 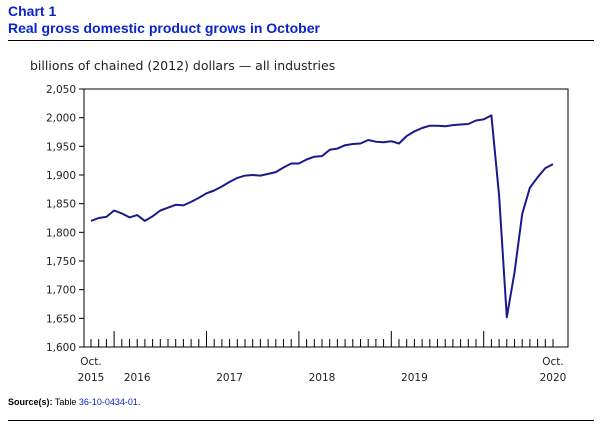 What do you see at coordinates (32, 11) in the screenshot?
I see `chart-number: Chart 1` at bounding box center [32, 11].